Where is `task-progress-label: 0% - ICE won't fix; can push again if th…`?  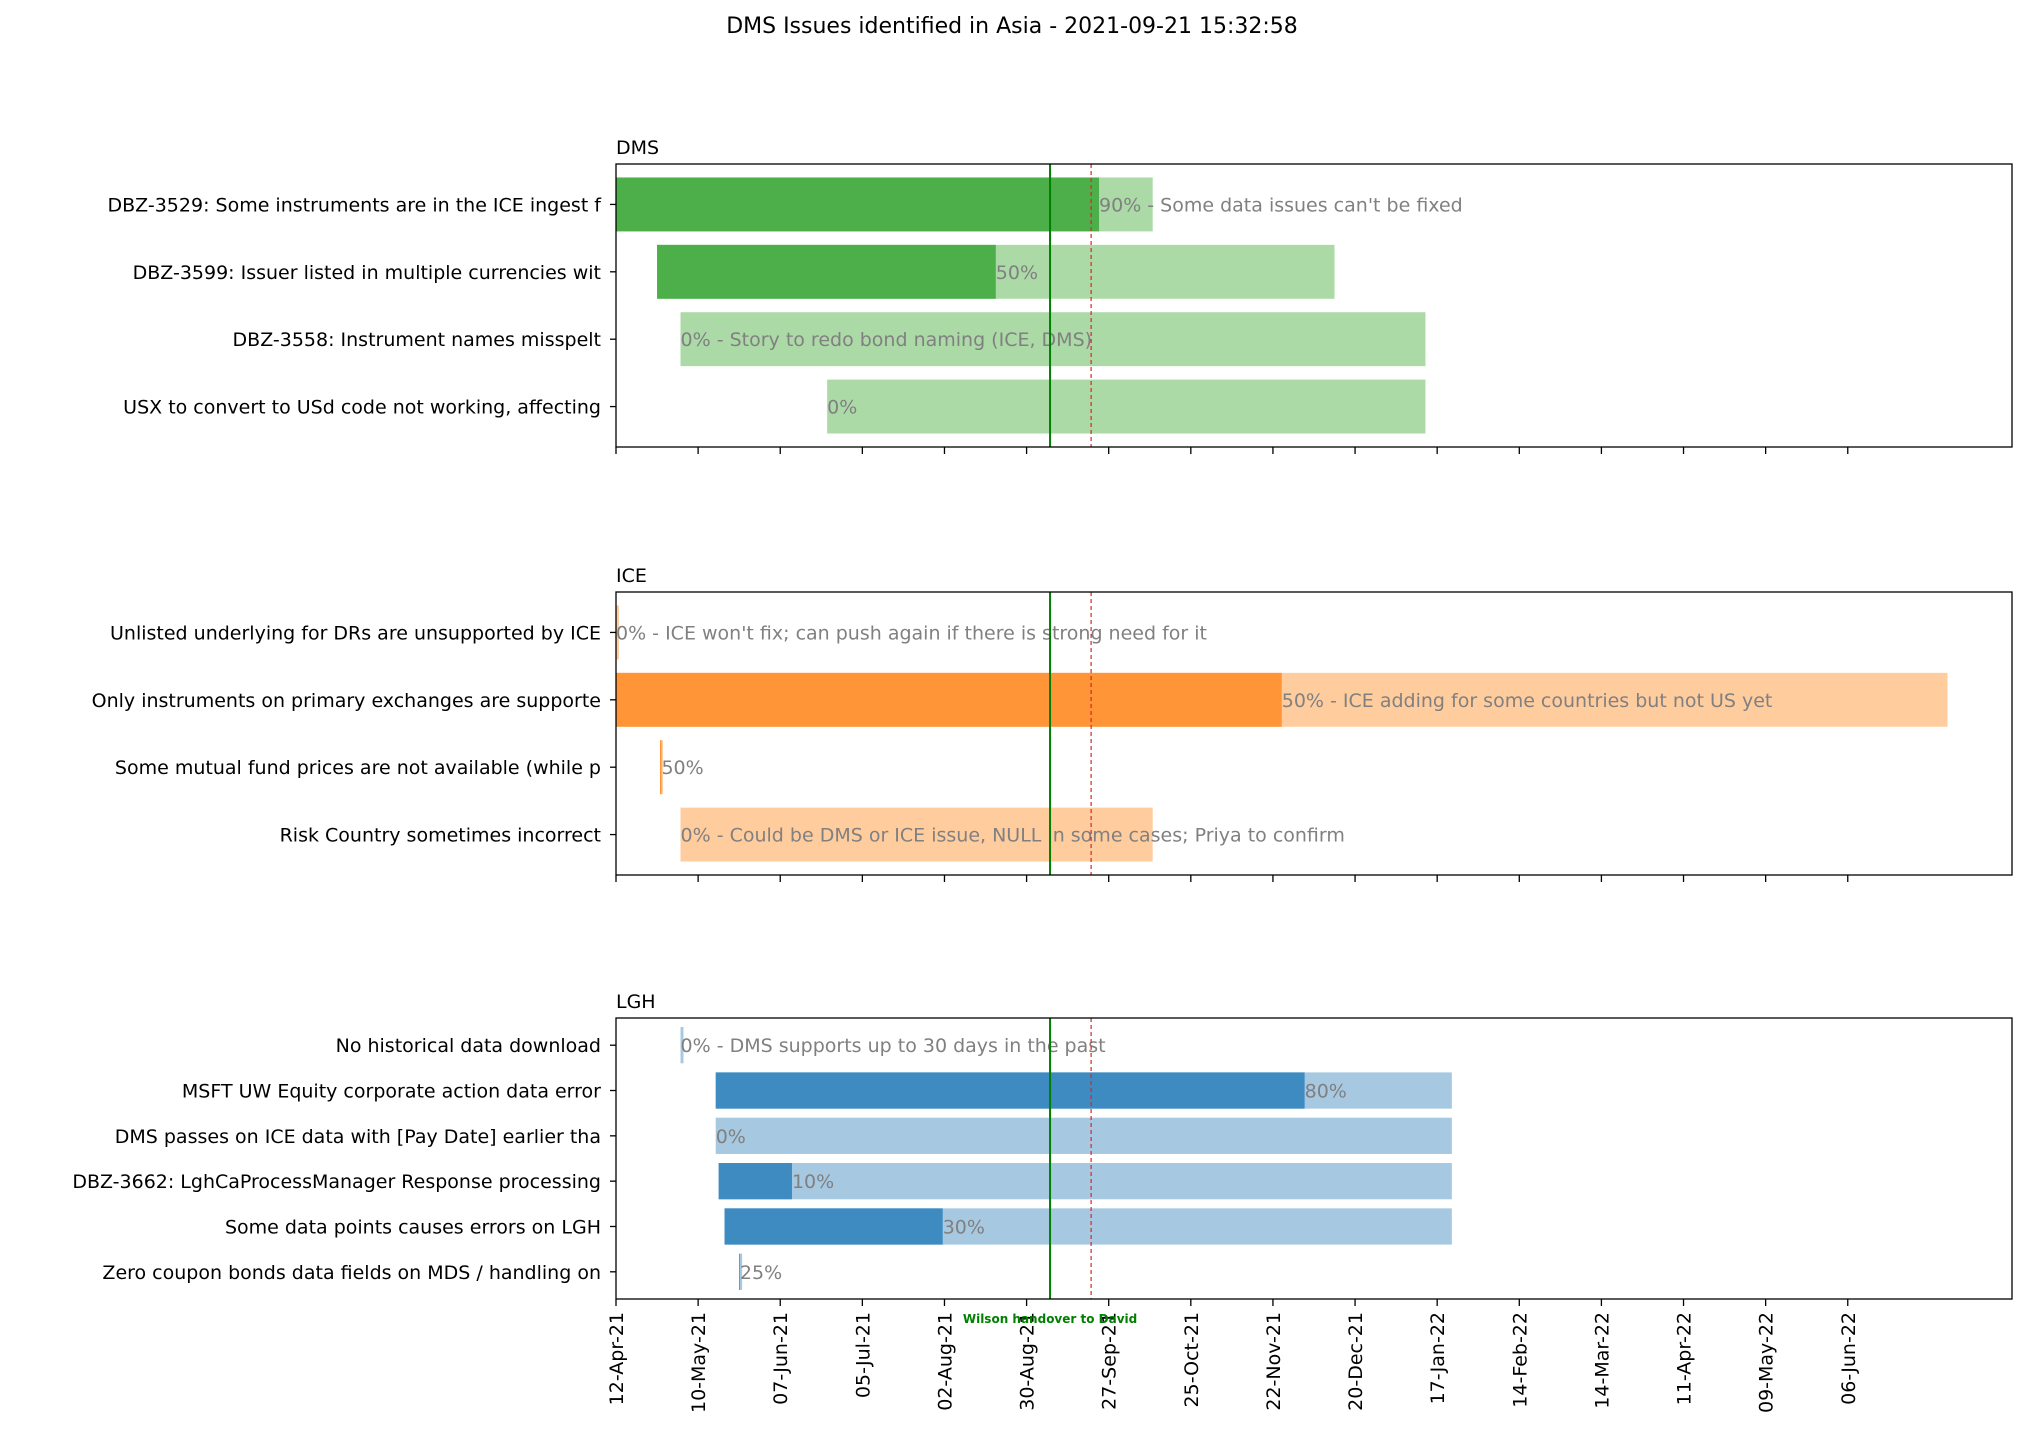 task-progress-label: 0% - ICE won't fix; can push again if th… is located at coordinates (911, 633).